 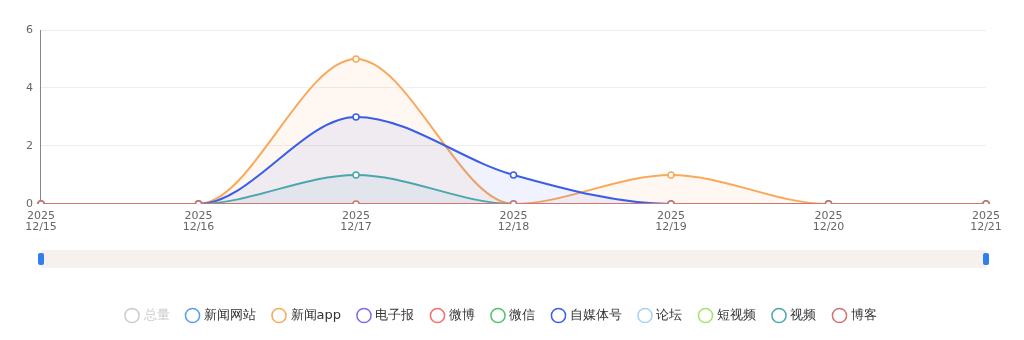 What do you see at coordinates (461, 314) in the screenshot?
I see `legend-label: 微博` at bounding box center [461, 314].